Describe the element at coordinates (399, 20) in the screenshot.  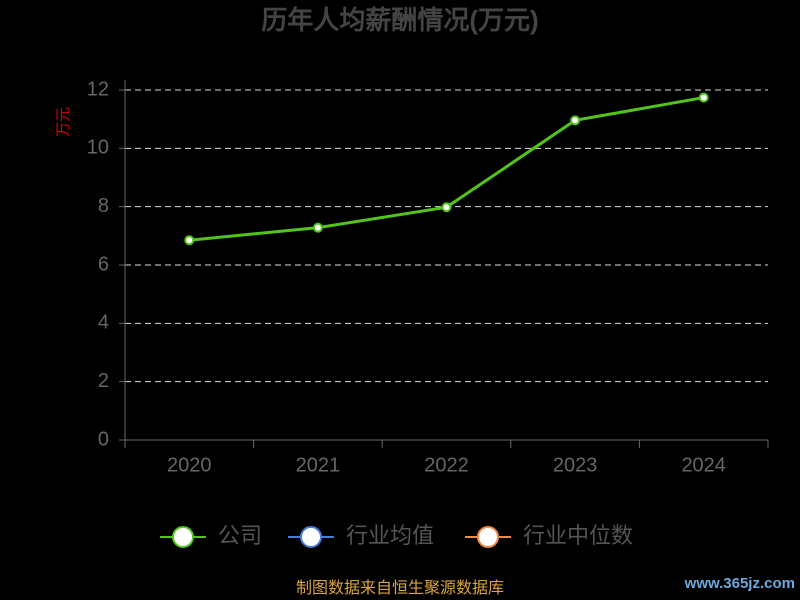
I see `chart-title: 历年人均薪酬情况(万元)` at that location.